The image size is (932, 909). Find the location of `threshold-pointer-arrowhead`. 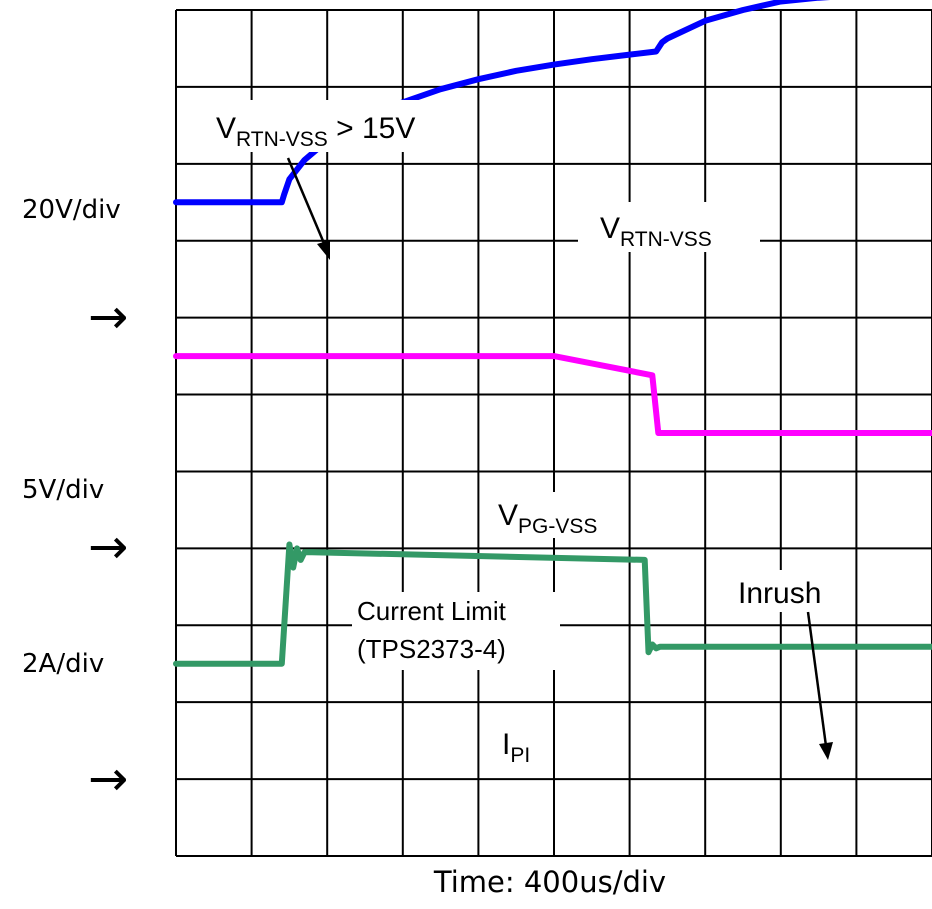

threshold-pointer-arrowhead is located at coordinates (323, 250).